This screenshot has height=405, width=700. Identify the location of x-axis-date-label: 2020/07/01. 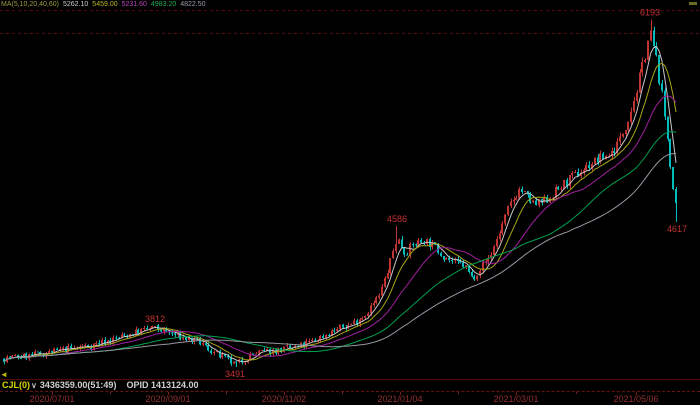
(52, 399).